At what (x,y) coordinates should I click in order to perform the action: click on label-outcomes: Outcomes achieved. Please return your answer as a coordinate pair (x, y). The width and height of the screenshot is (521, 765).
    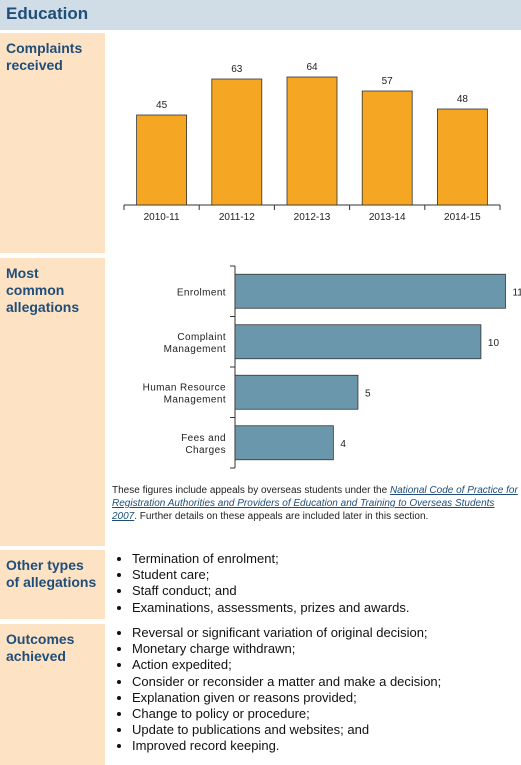
    Looking at the image, I should click on (52, 694).